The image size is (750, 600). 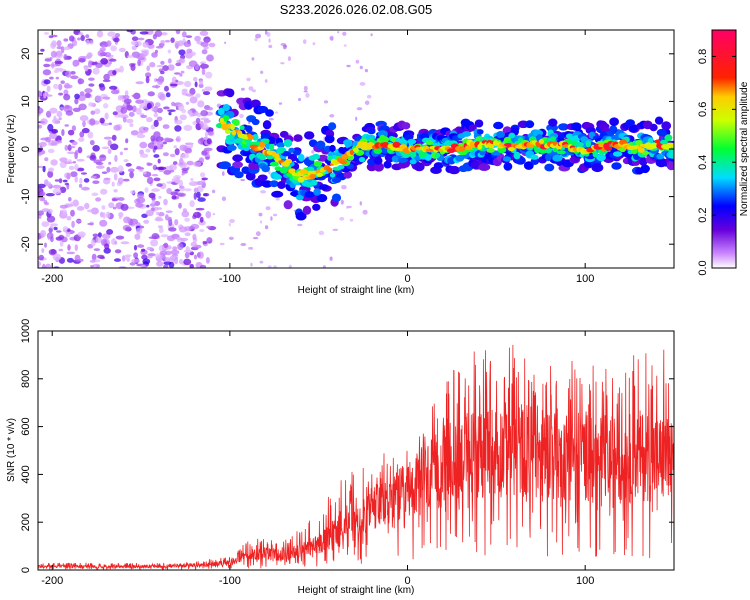 I want to click on y-tick-label: 800, so click(x=26, y=379).